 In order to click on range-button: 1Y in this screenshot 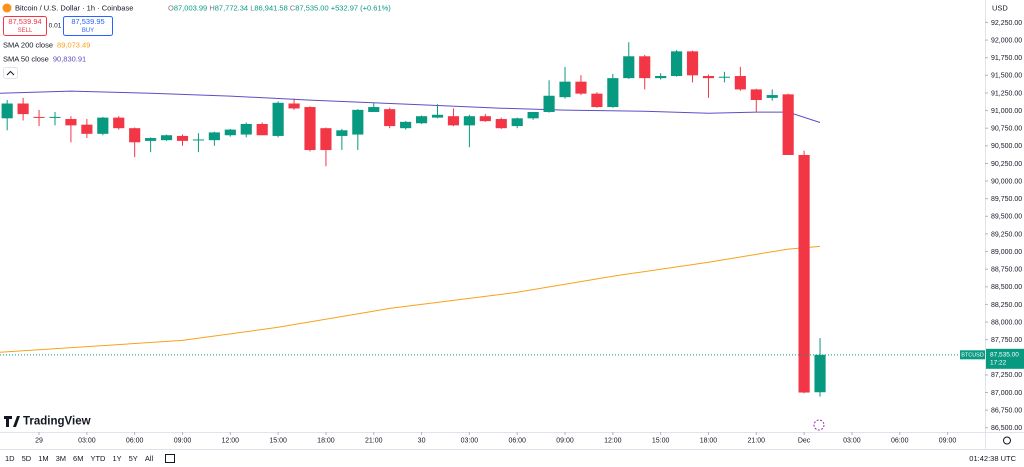, I will do `click(116, 458)`.